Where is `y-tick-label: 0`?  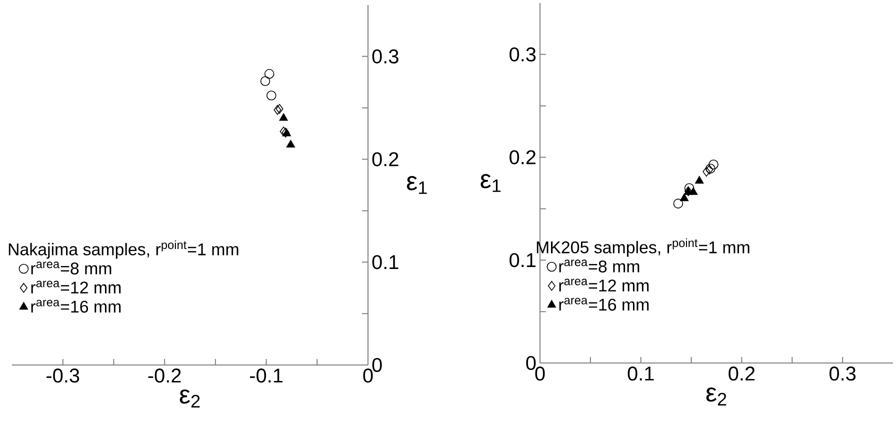
y-tick-label: 0 is located at coordinates (531, 363).